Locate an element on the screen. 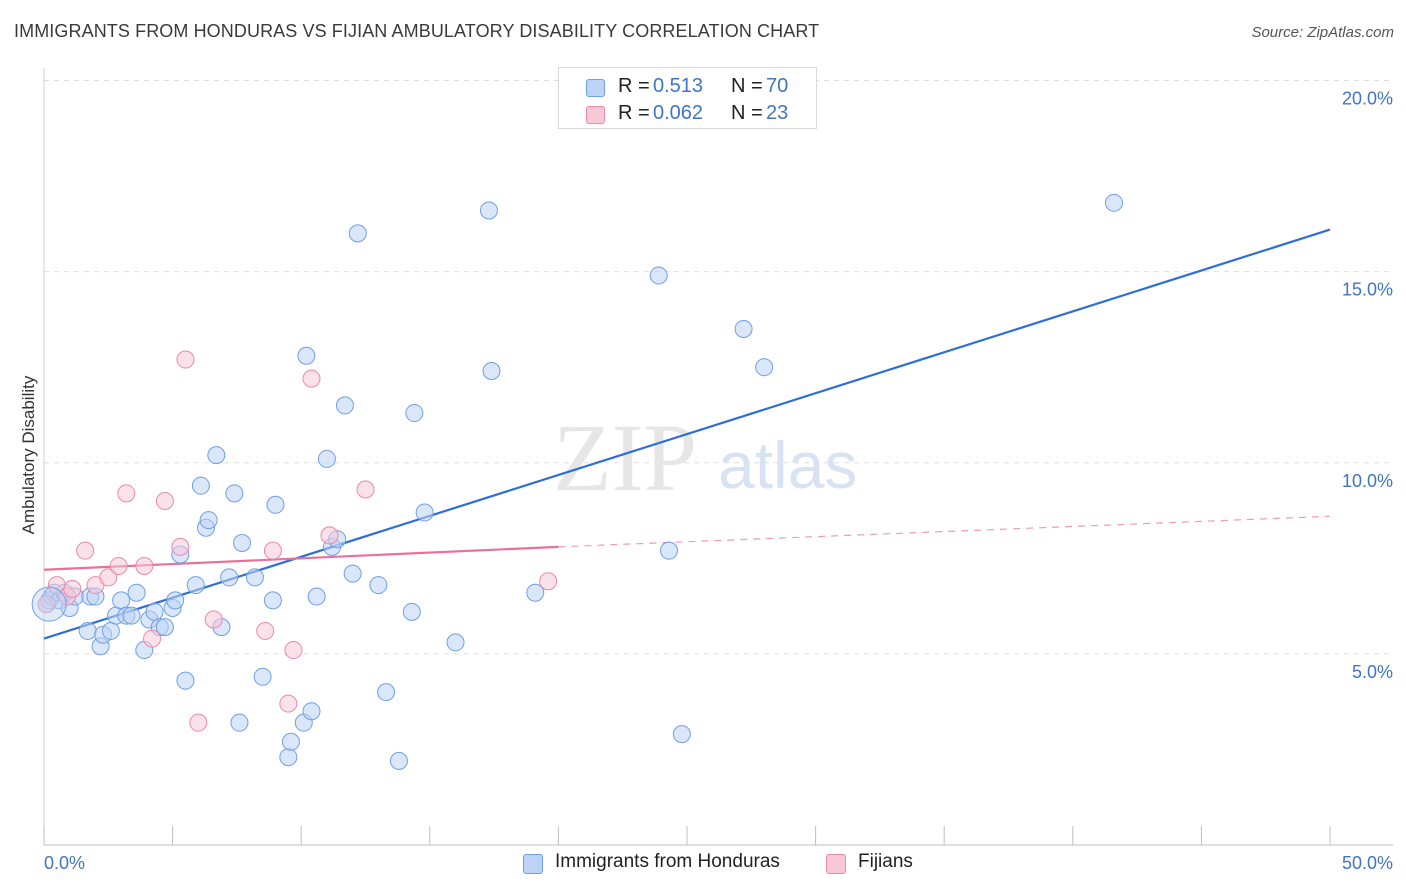 Image resolution: width=1406 pixels, height=892 pixels. x-tick-label: 0.0% is located at coordinates (64, 863).